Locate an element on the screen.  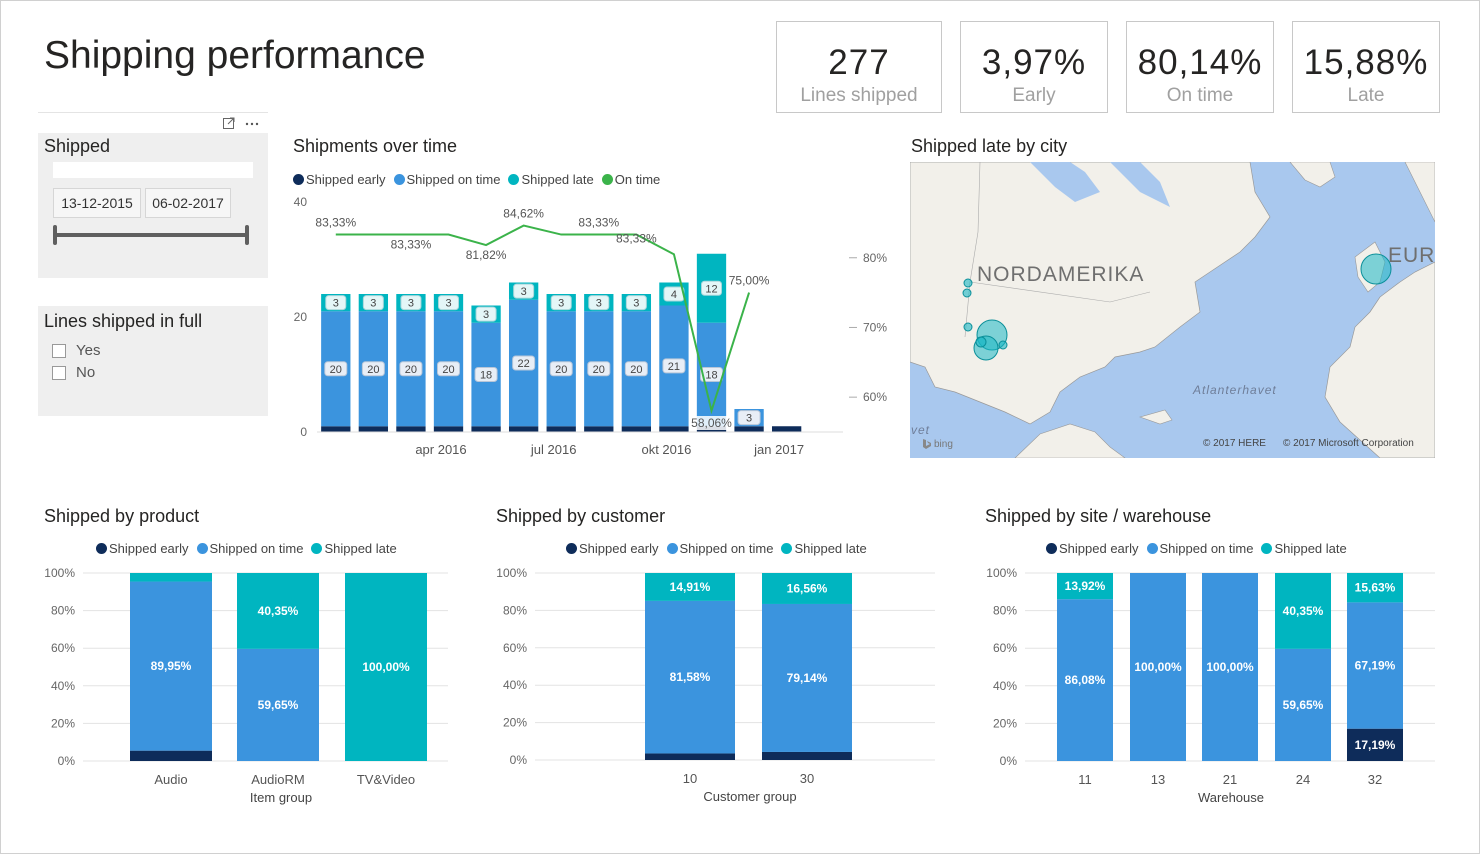
date-range-slider-track is located at coordinates (151, 235).